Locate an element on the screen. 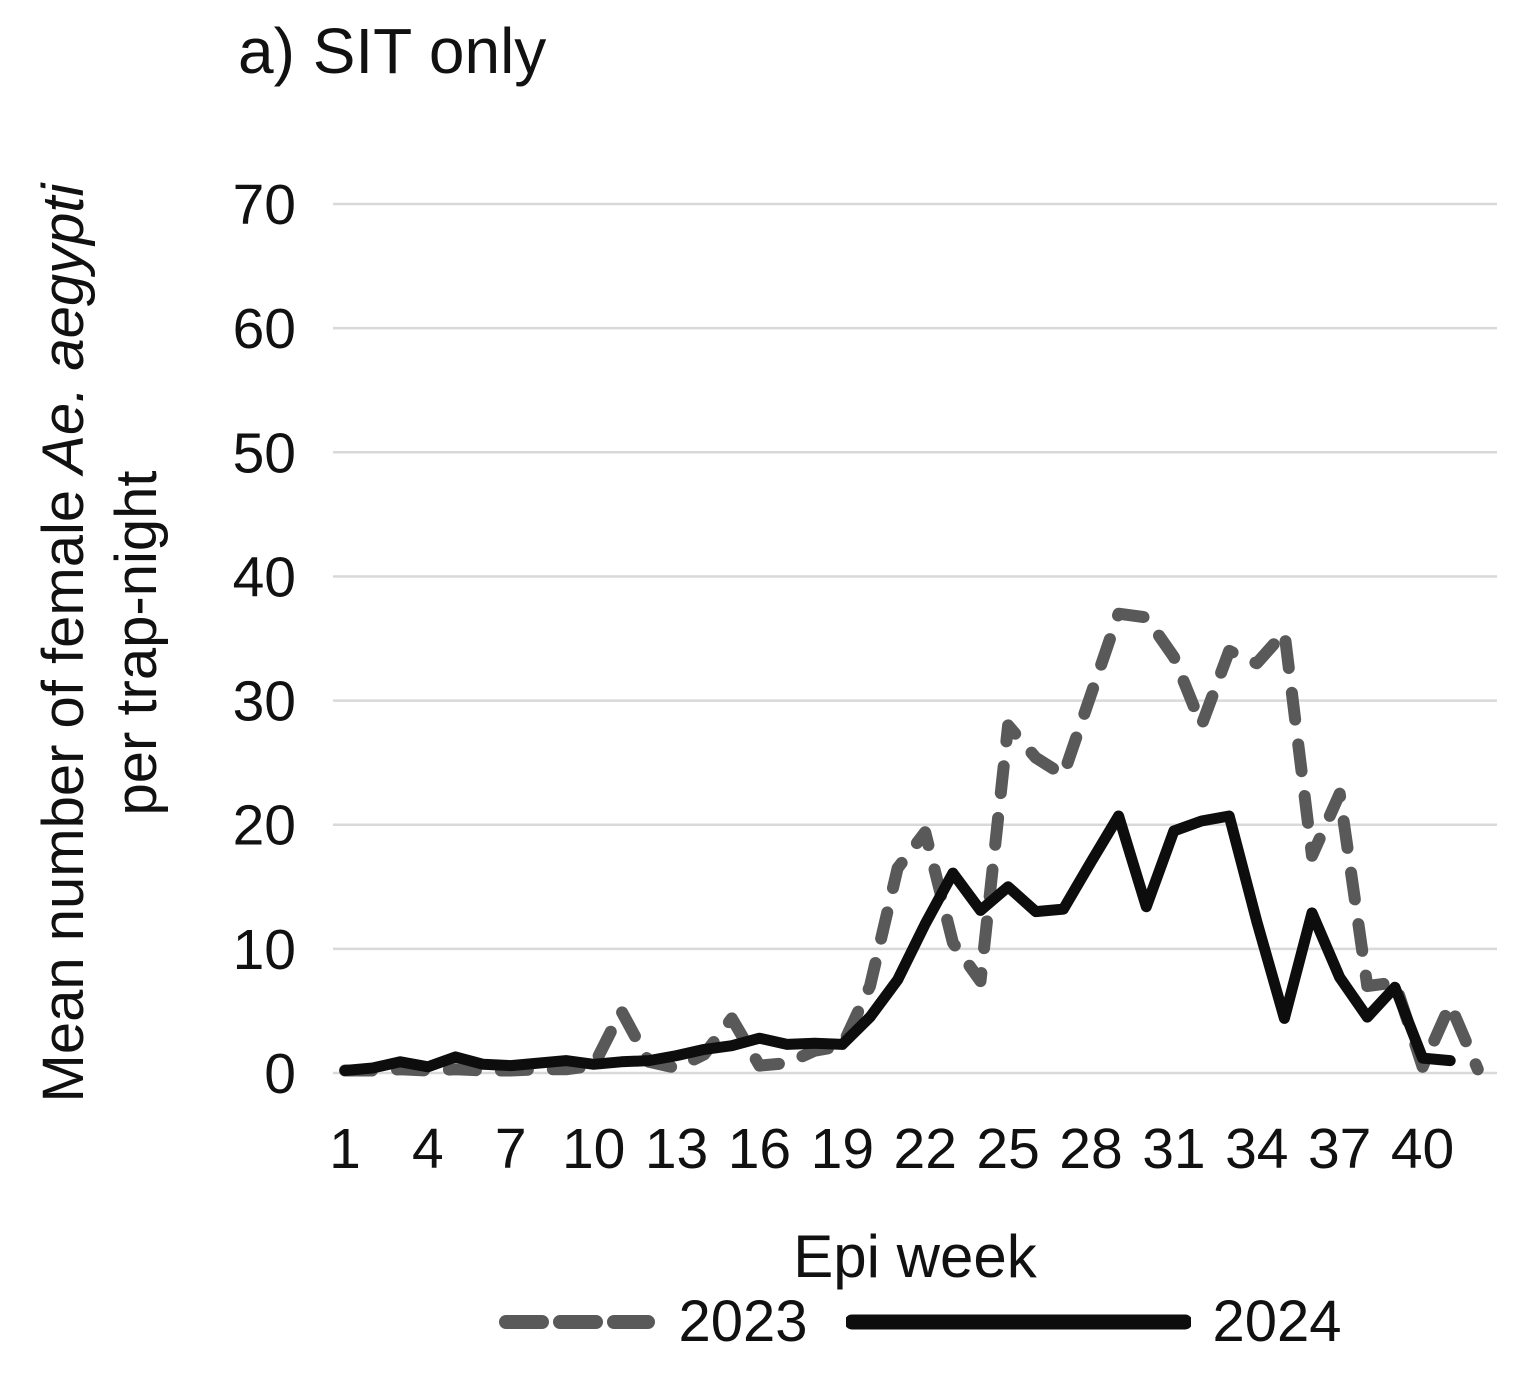  x-tick-label-31: 31 is located at coordinates (1173, 1149).